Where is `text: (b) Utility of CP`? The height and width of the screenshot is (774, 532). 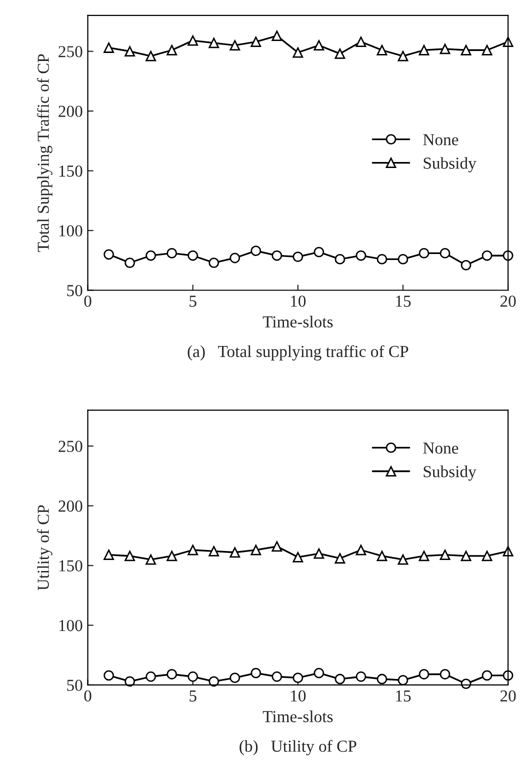 text: (b) Utility of CP is located at coordinates (298, 748).